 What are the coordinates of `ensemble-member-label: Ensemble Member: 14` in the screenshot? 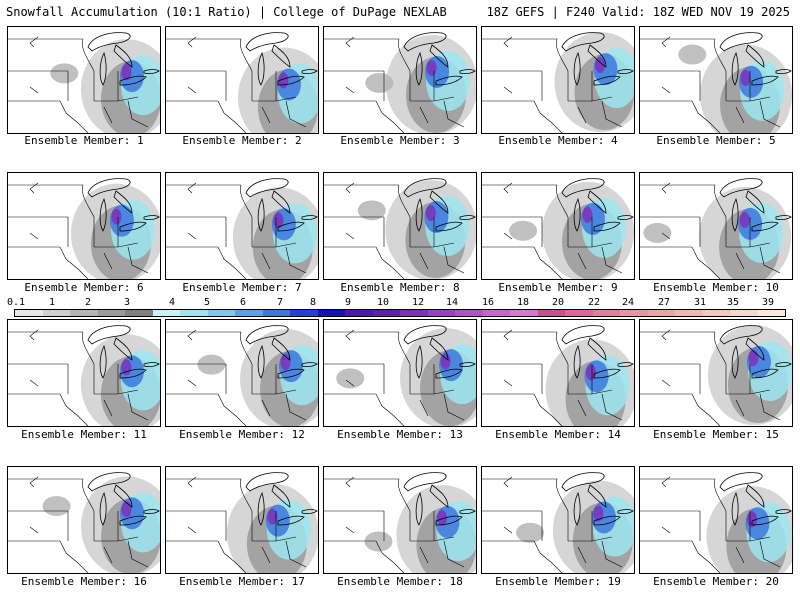 It's located at (558, 434).